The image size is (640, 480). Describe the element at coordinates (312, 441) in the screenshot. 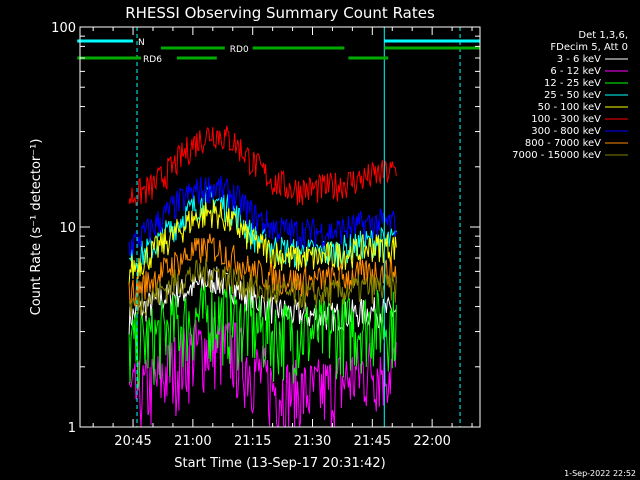

I see `x-tick-label: 21:30` at that location.